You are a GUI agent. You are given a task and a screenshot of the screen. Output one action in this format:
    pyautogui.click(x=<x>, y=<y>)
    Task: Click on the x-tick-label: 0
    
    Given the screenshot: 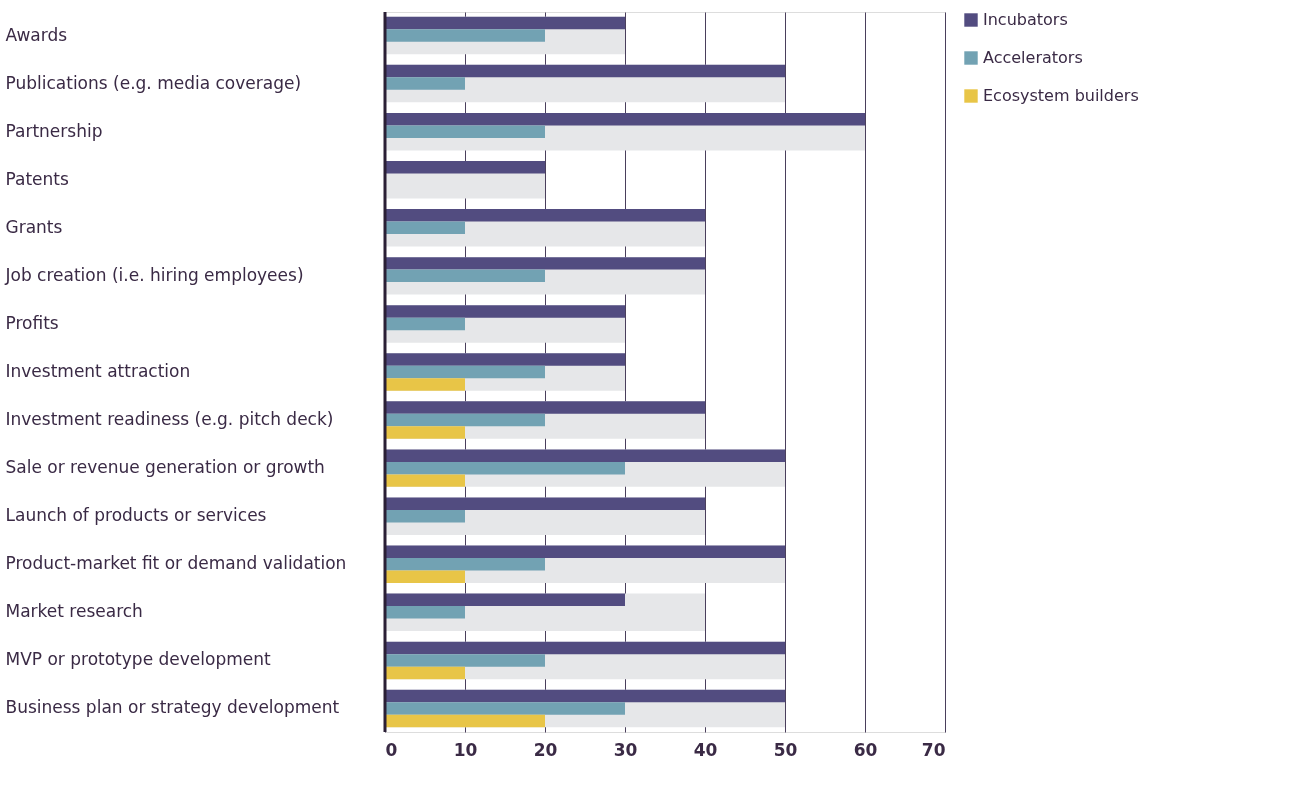 What is the action you would take?
    pyautogui.click(x=391, y=749)
    